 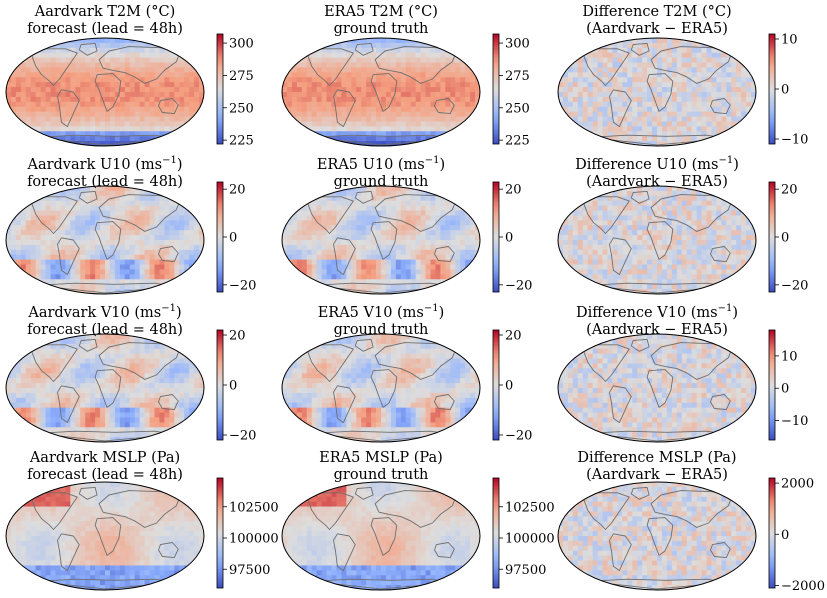 What do you see at coordinates (112, 467) in the screenshot?
I see `panel-title-mslp-forecast: Aardvark MSLP (Pa) forecast (lead = 48h)` at bounding box center [112, 467].